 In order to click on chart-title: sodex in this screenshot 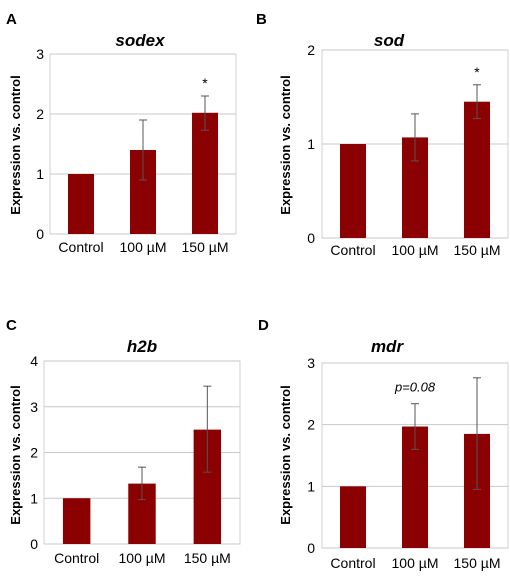, I will do `click(140, 40)`.